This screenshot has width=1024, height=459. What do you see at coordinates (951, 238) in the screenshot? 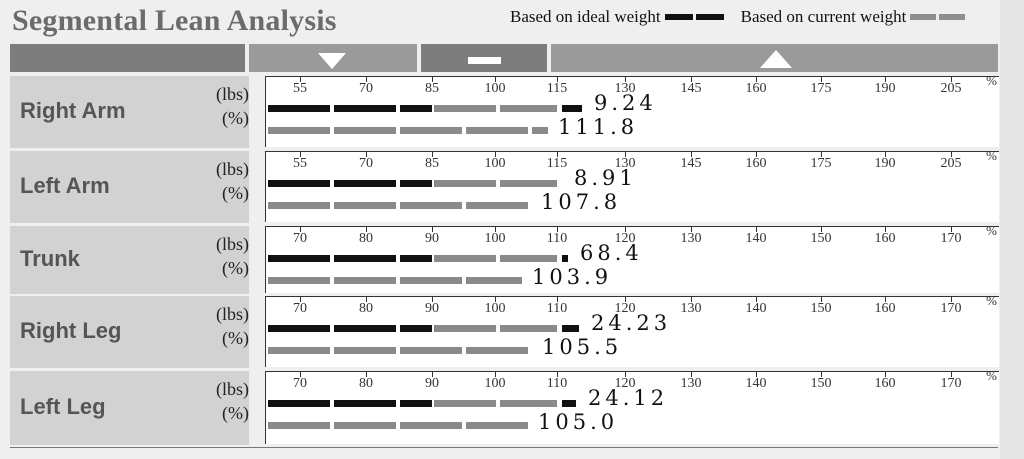
I see `axis-tick-label: 170` at bounding box center [951, 238].